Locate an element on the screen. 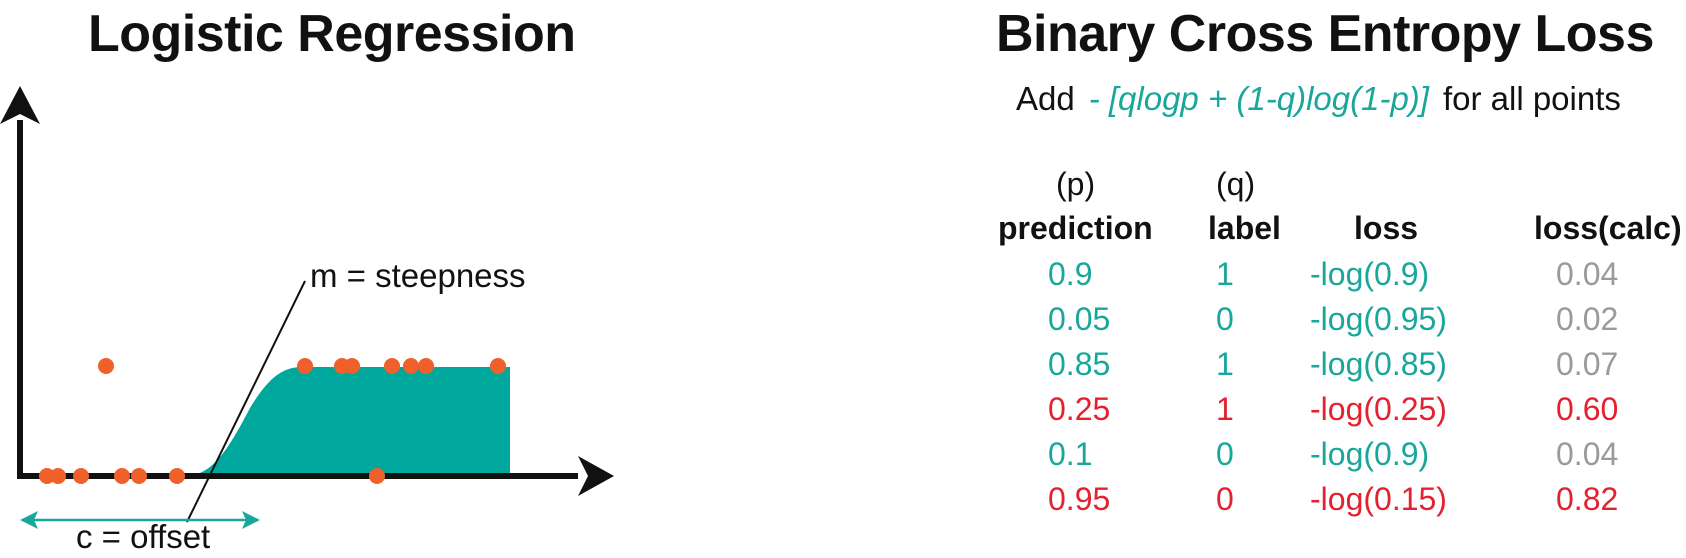 The image size is (1686, 558). loss-cell: -log(0.25) is located at coordinates (1378, 409).